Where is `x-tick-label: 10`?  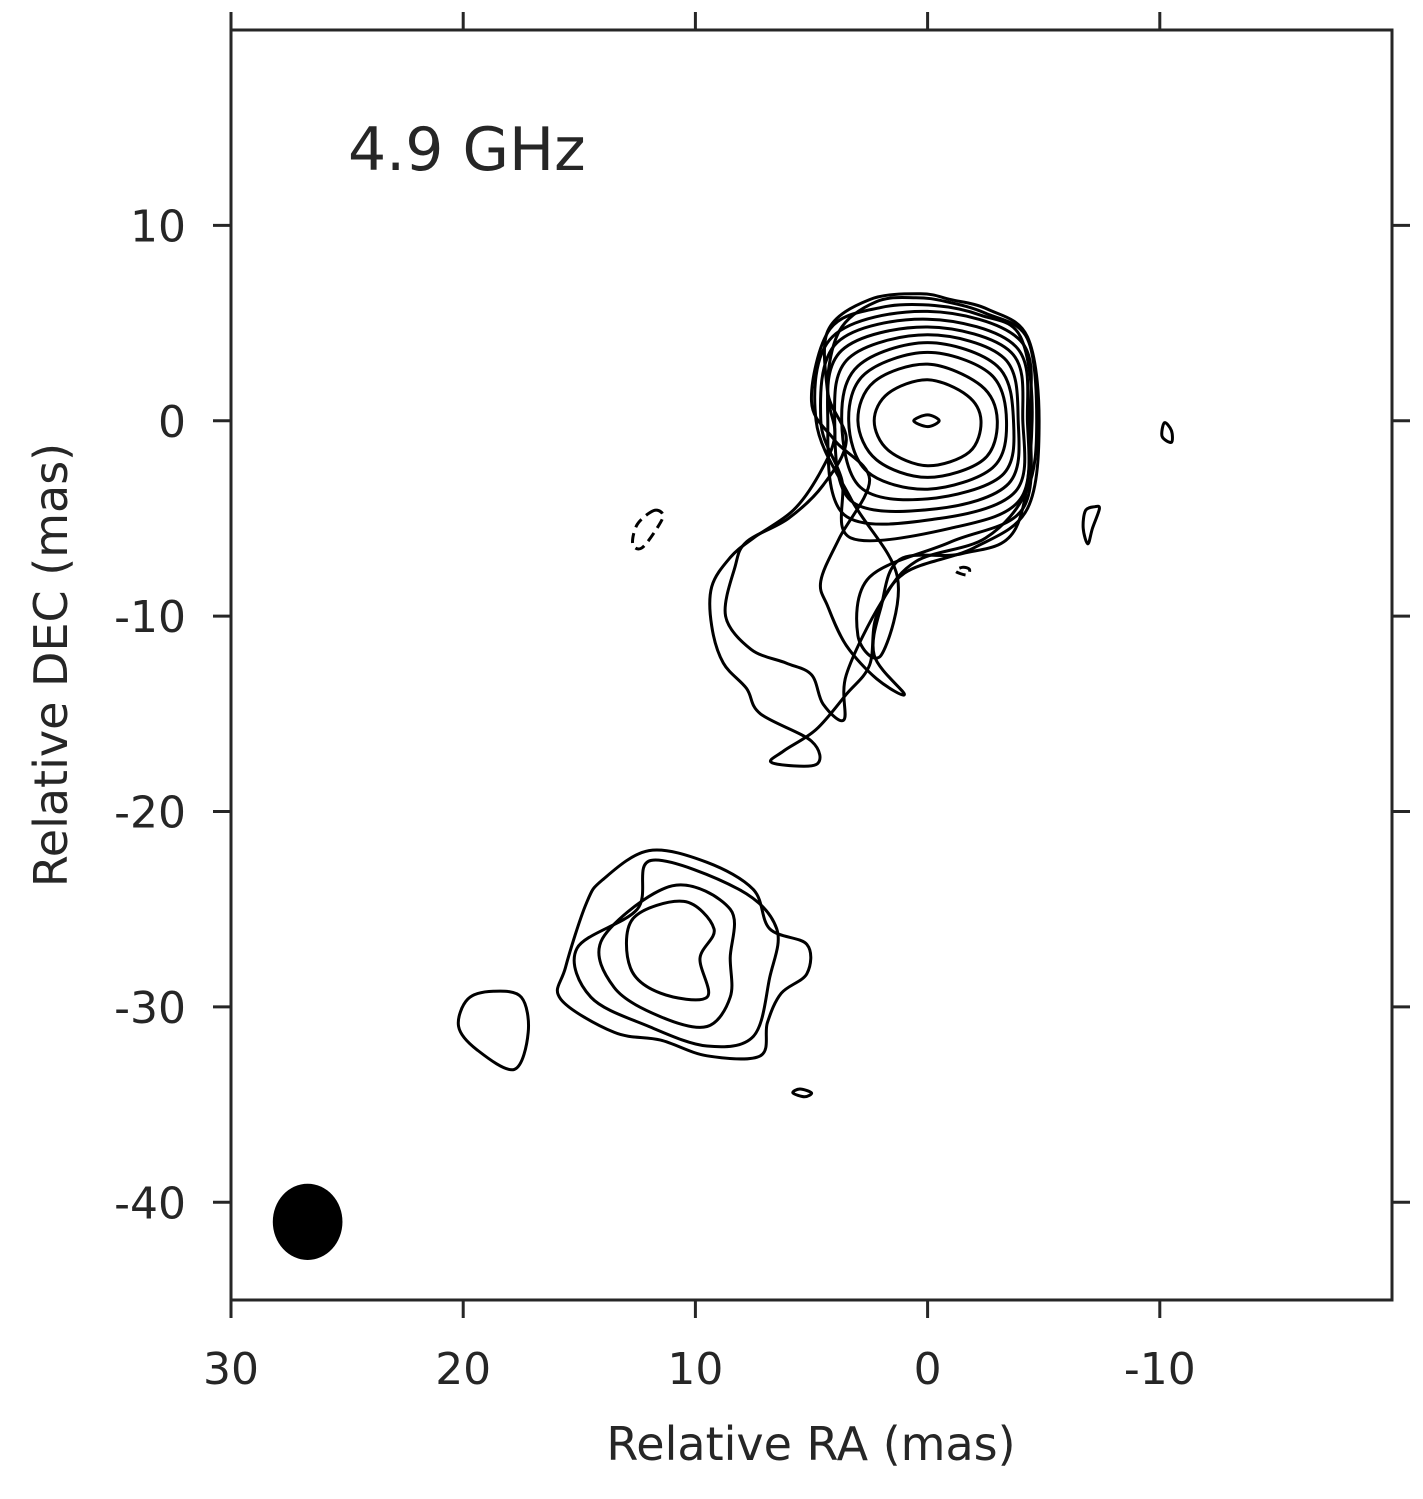 x-tick-label: 10 is located at coordinates (695, 1369).